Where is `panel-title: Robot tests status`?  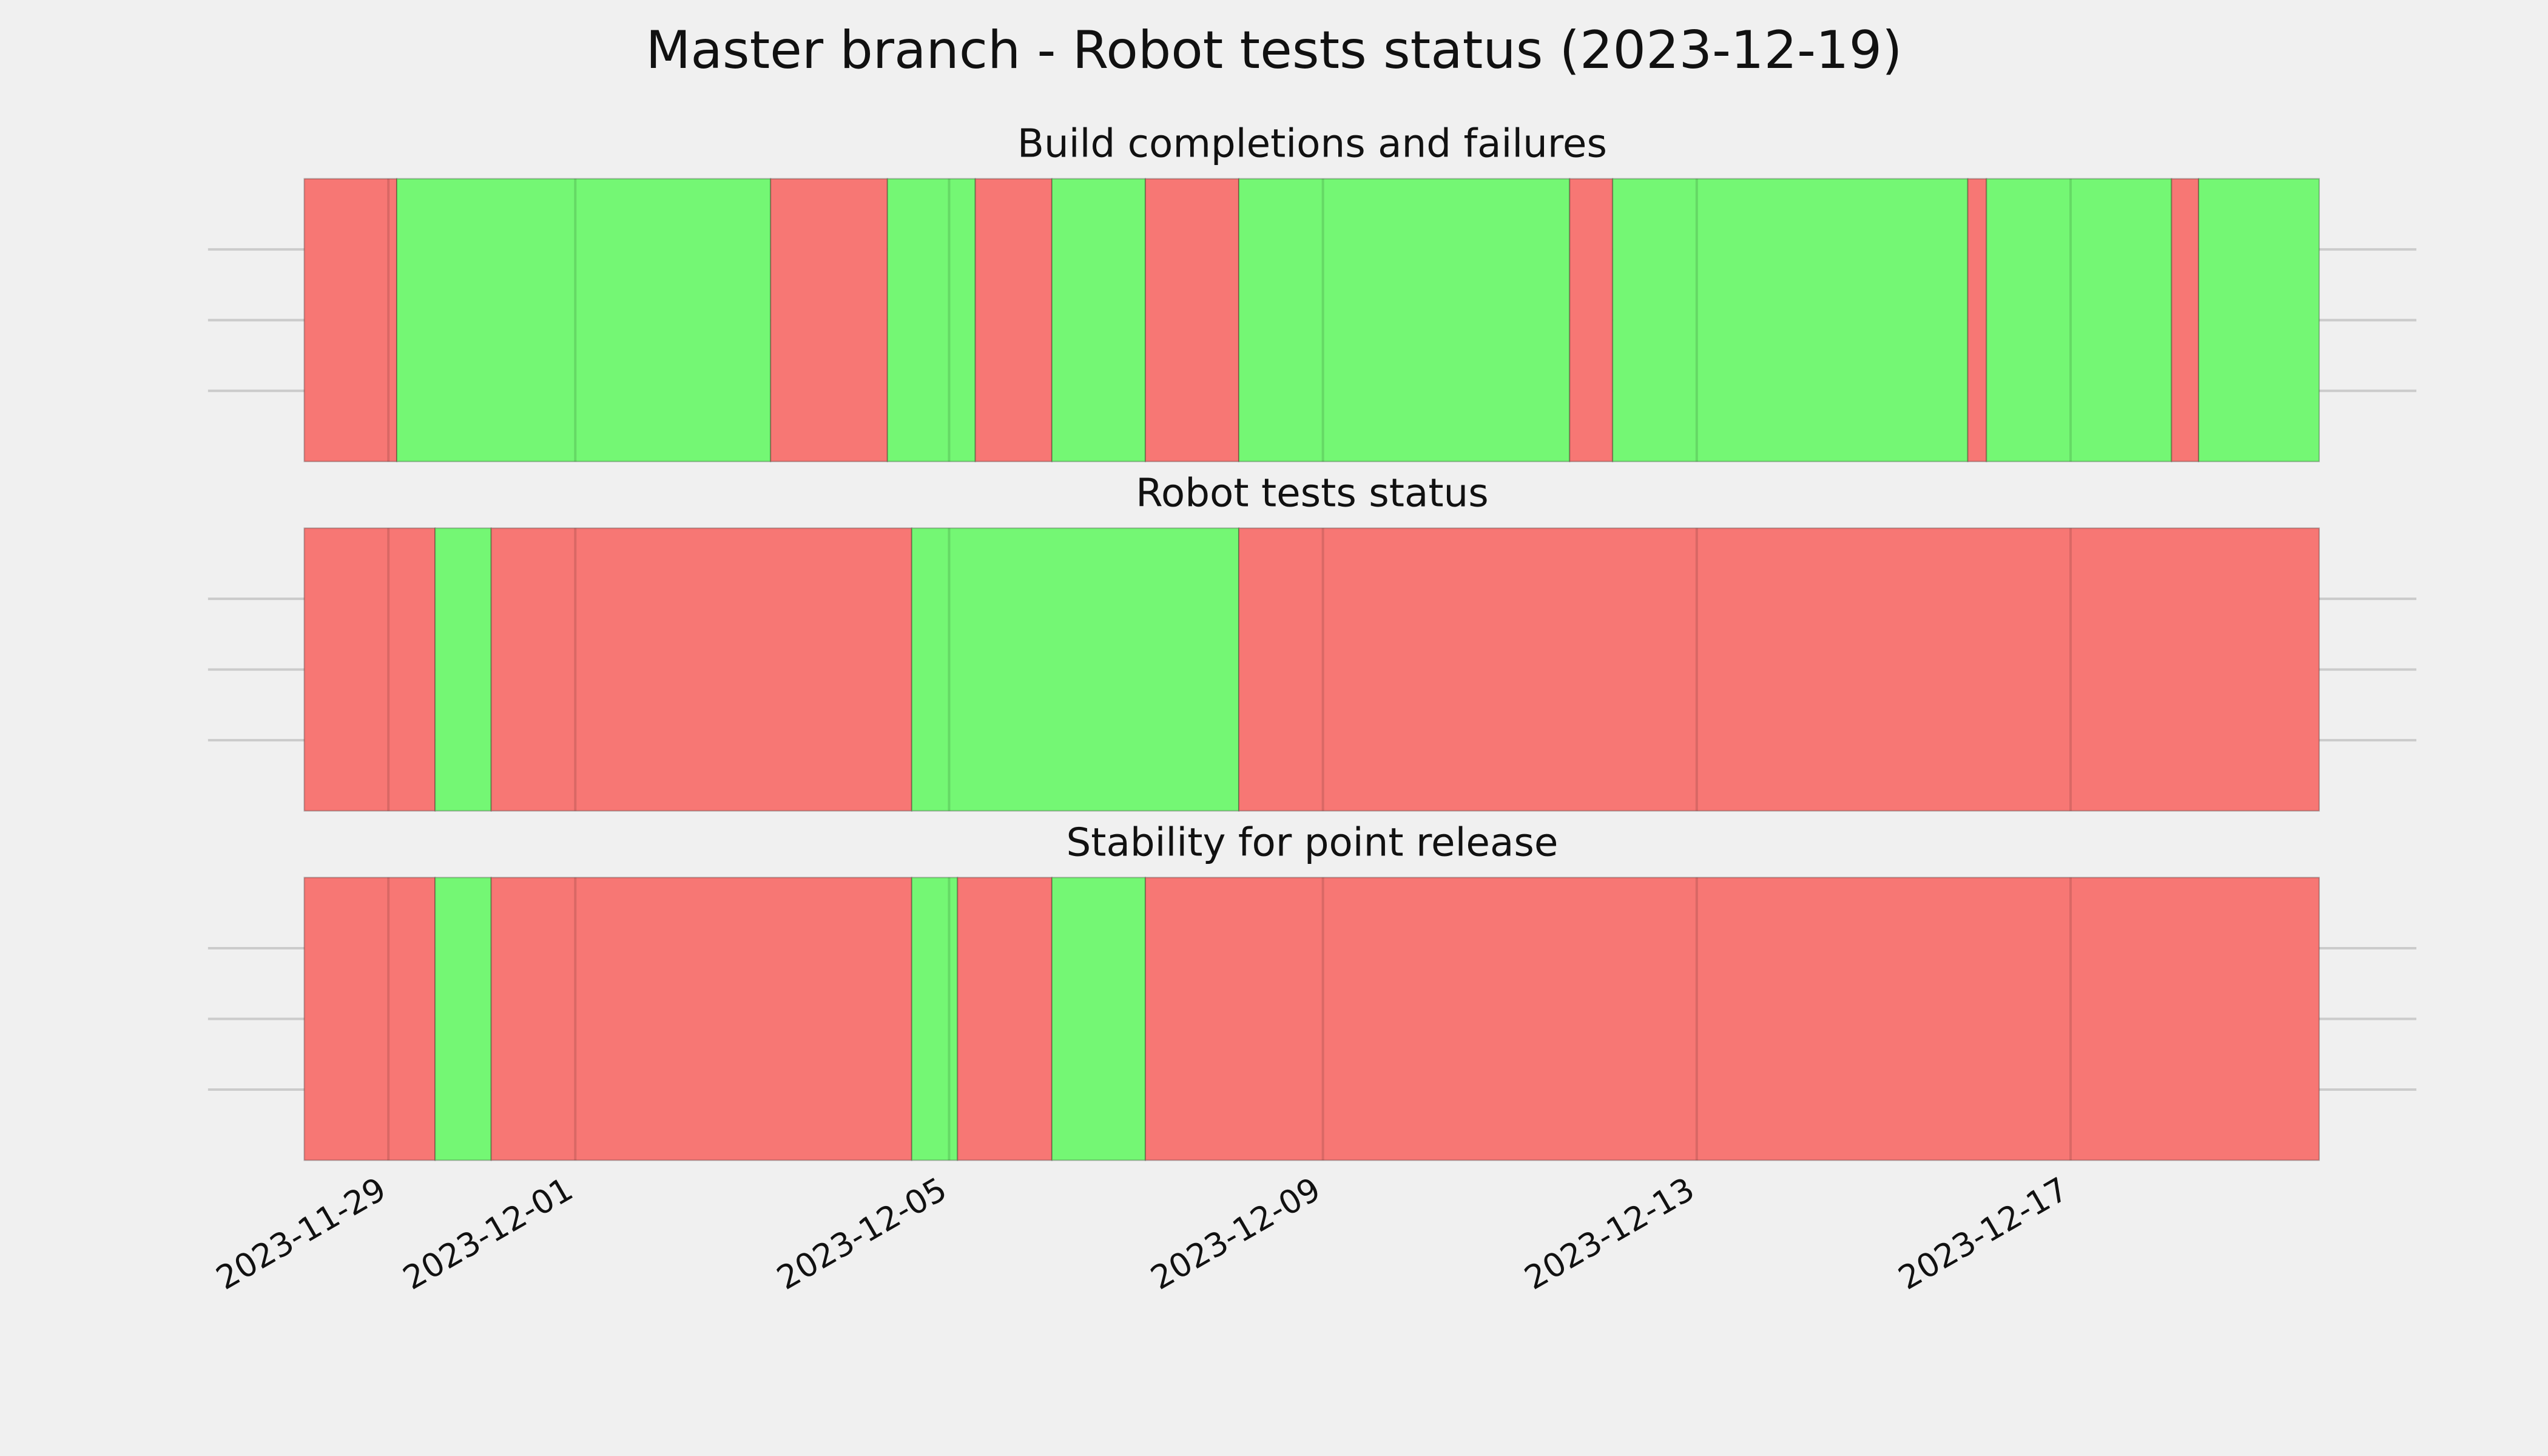
panel-title: Robot tests status is located at coordinates (1312, 493).